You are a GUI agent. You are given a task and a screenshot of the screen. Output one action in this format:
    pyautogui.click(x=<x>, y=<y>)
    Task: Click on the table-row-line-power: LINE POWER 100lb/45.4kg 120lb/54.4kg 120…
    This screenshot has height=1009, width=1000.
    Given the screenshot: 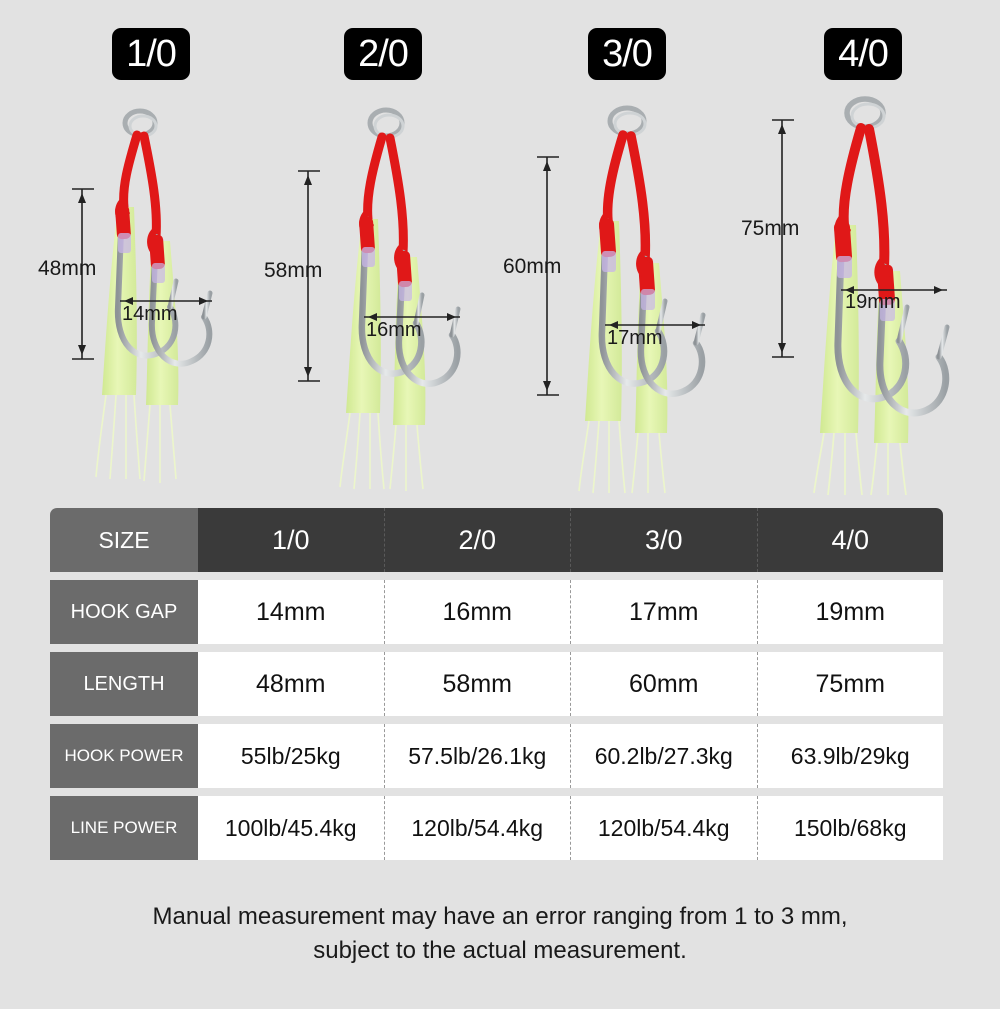 What is the action you would take?
    pyautogui.click(x=496, y=828)
    